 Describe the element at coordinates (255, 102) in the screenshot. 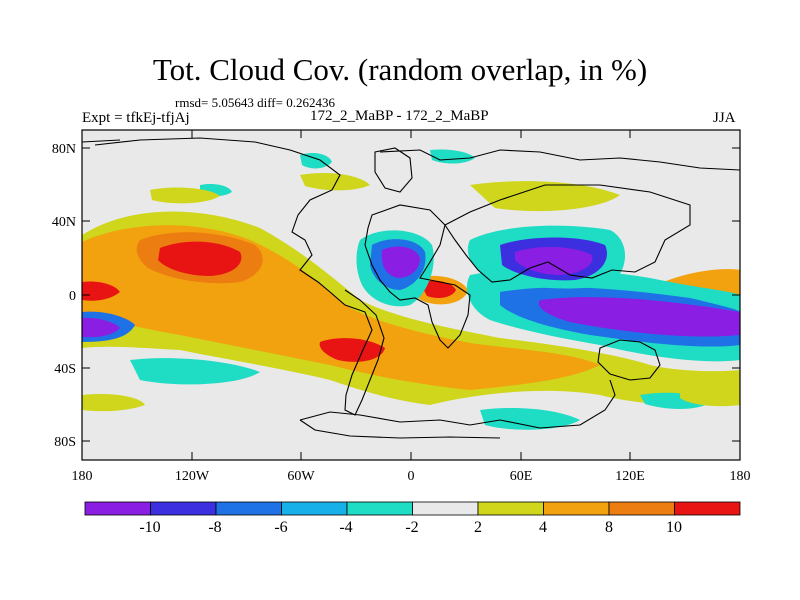

I see `stats-line: rmsd= 5.05643 diff= 0.262436` at that location.